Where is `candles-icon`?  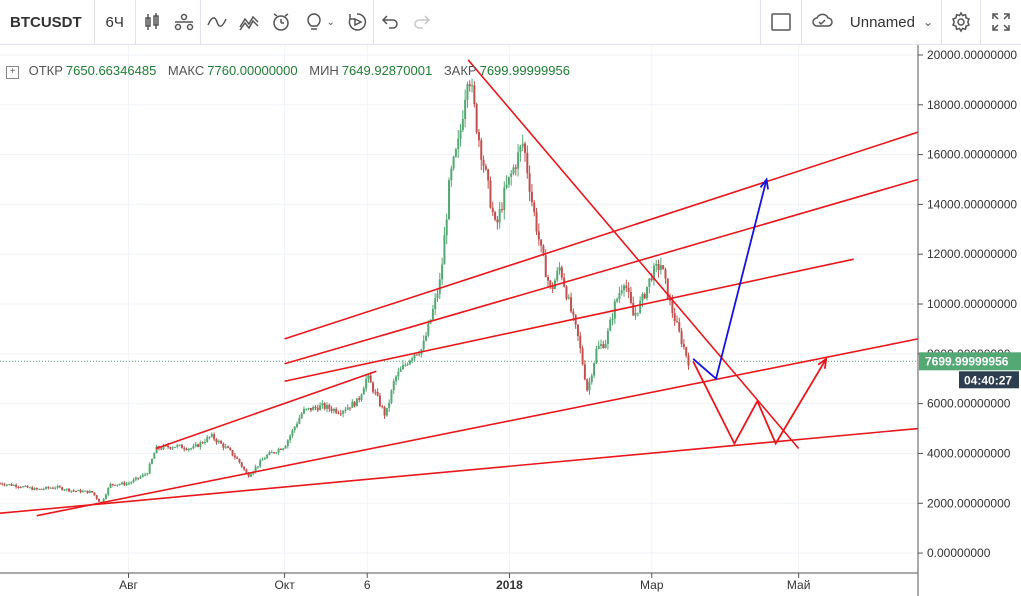
candles-icon is located at coordinates (152, 22).